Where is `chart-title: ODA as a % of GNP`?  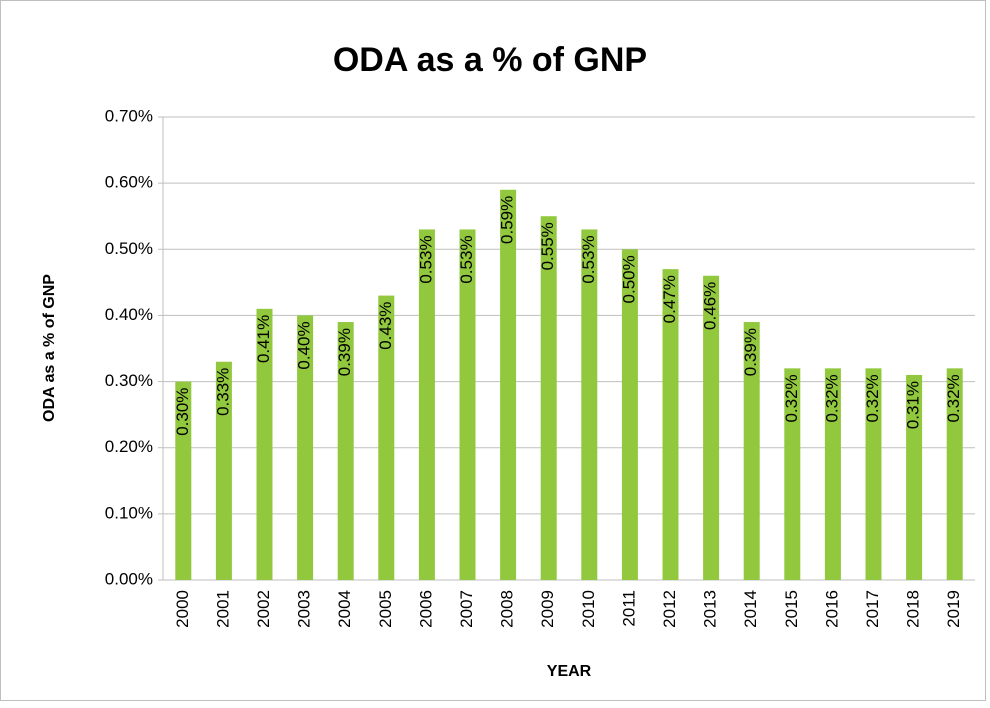
chart-title: ODA as a % of GNP is located at coordinates (490, 60).